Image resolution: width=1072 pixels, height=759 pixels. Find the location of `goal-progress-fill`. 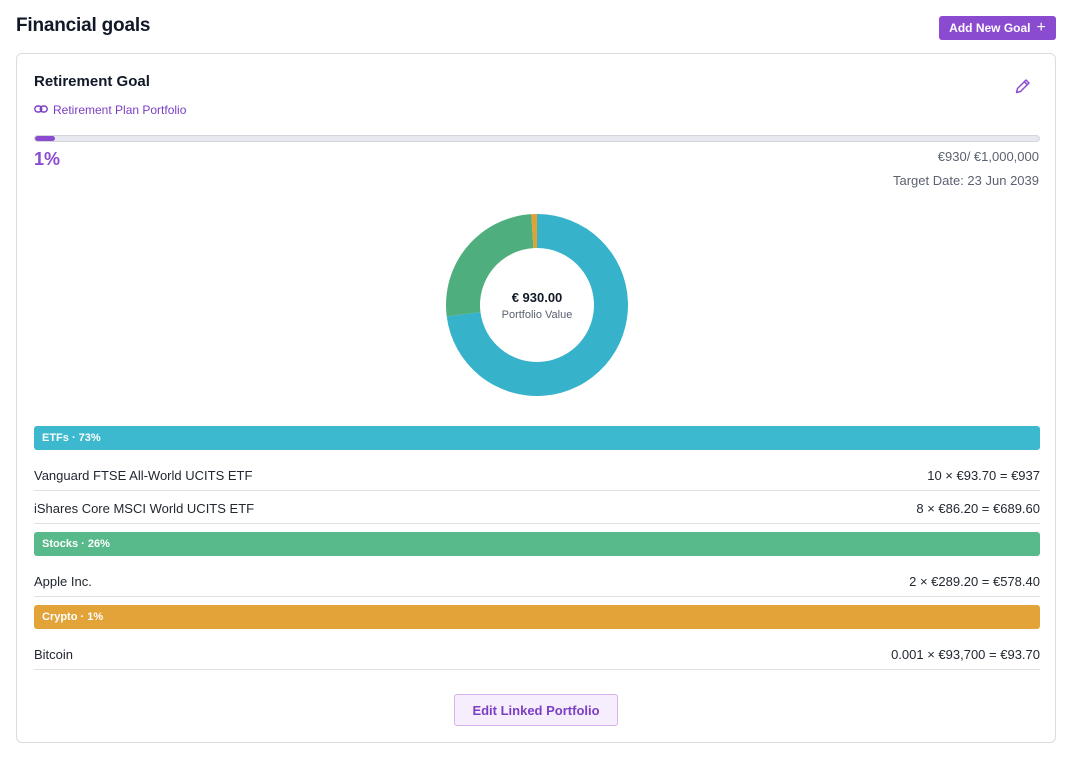

goal-progress-fill is located at coordinates (45, 138).